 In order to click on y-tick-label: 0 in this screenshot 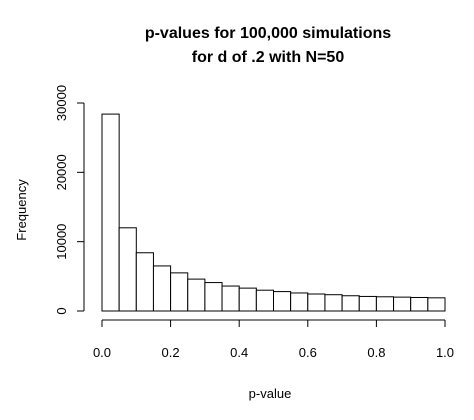, I will do `click(61, 310)`.